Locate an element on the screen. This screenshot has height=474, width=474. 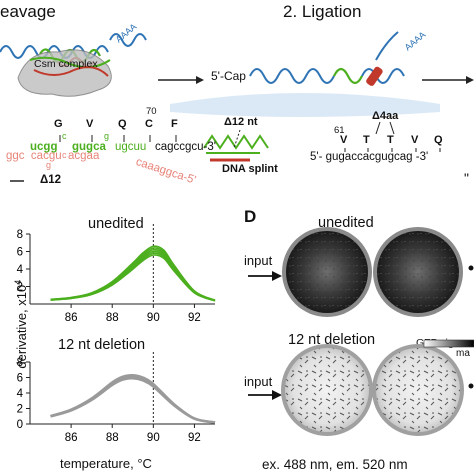
aa-left-4: C is located at coordinates (149, 124).